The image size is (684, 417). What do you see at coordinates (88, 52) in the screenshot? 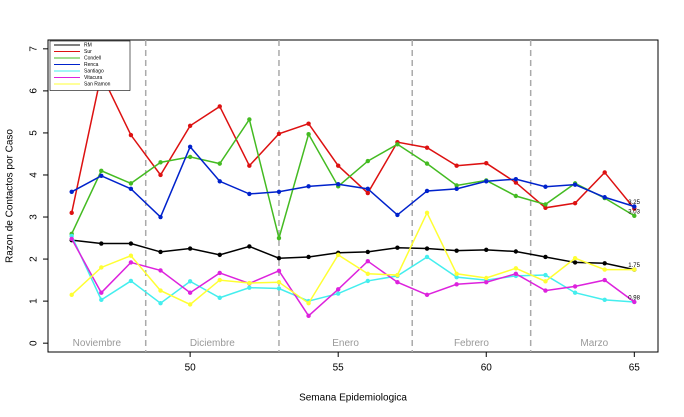
I see `legend-label: Sur` at bounding box center [88, 52].